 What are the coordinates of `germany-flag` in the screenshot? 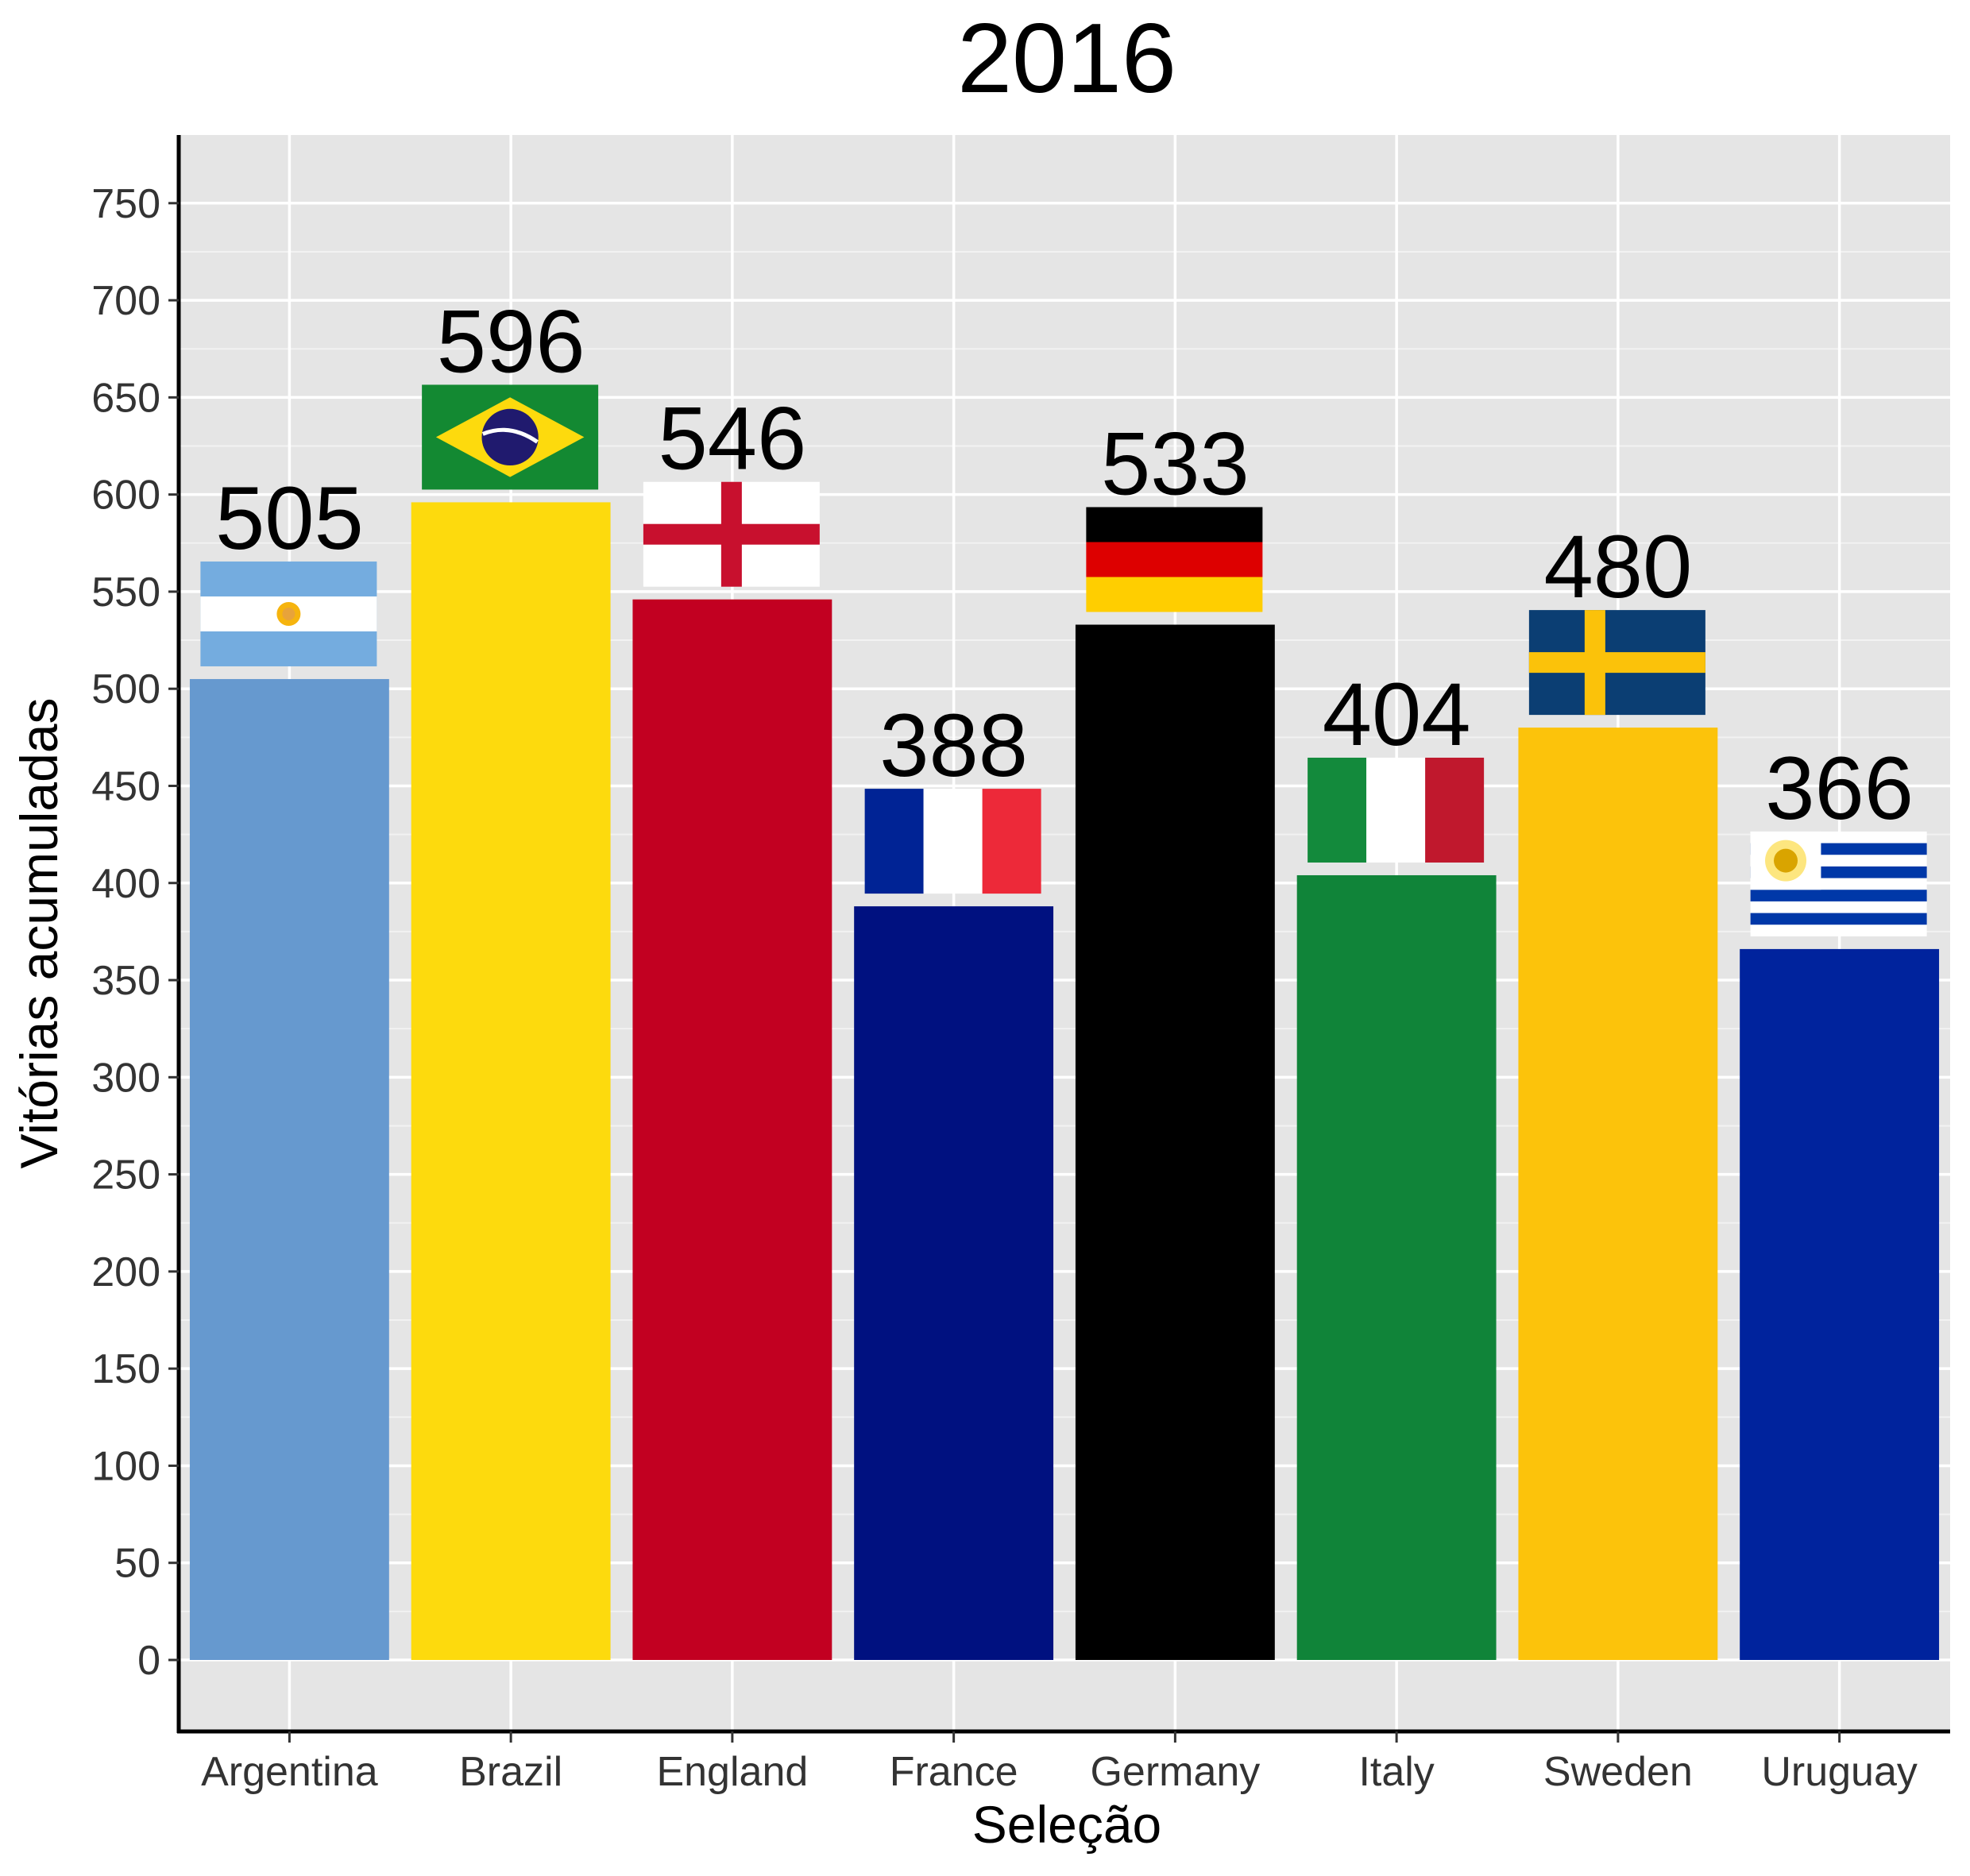 It's located at (1174, 559).